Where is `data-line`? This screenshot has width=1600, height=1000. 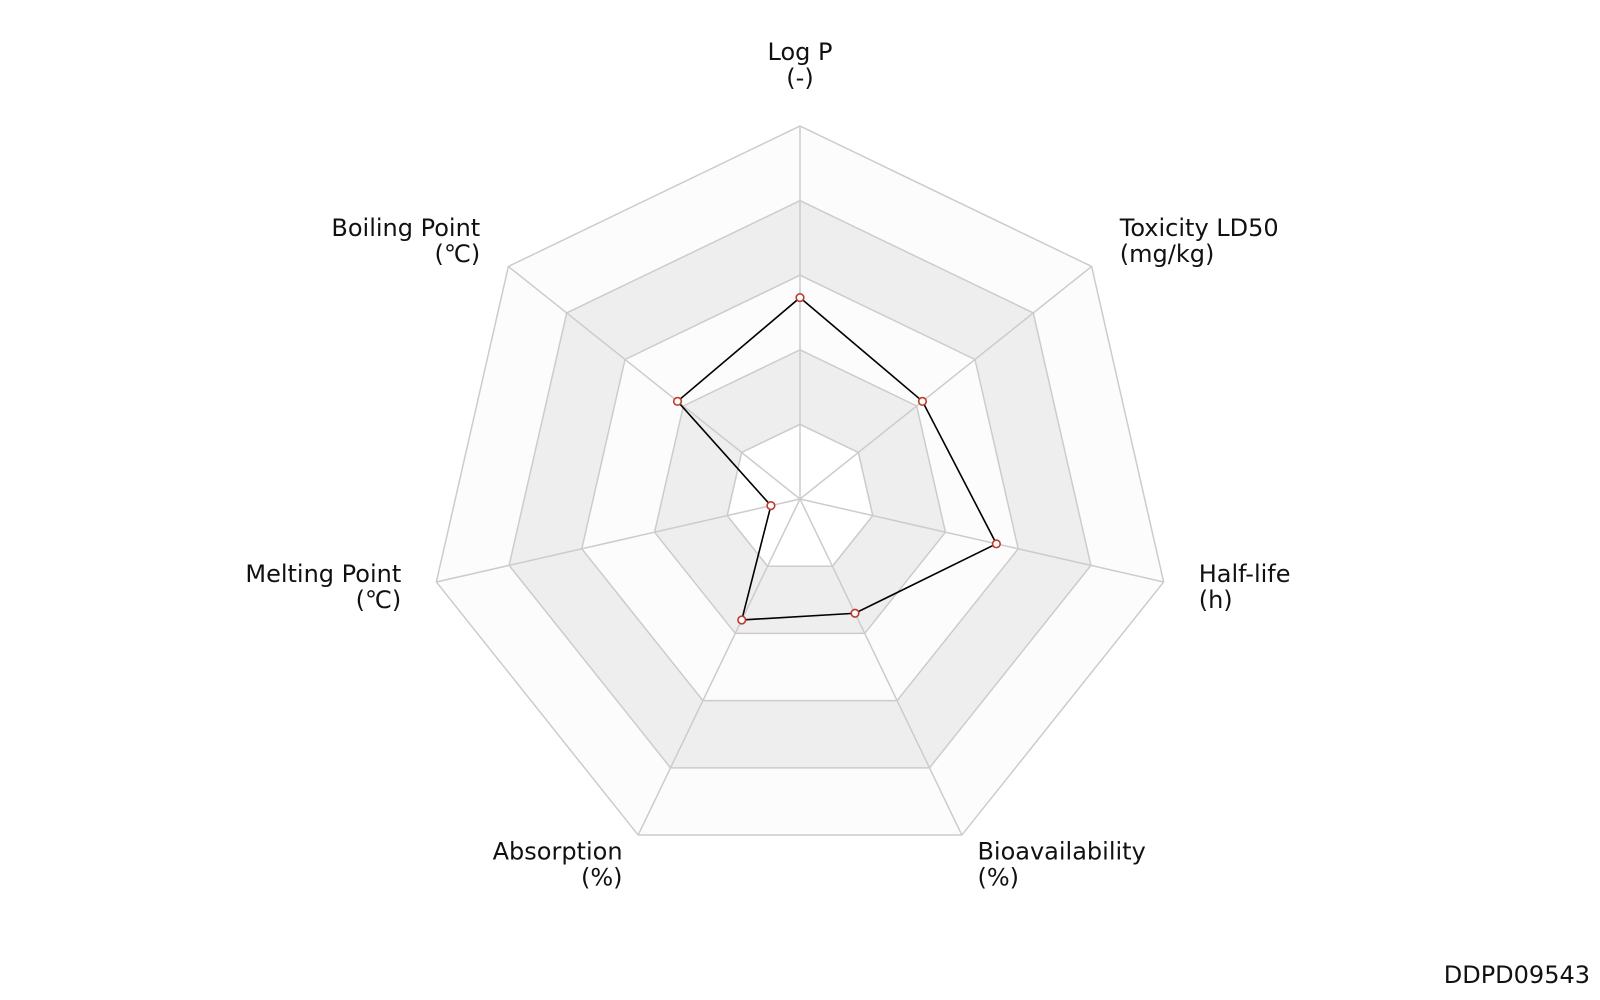
data-line is located at coordinates (837, 458).